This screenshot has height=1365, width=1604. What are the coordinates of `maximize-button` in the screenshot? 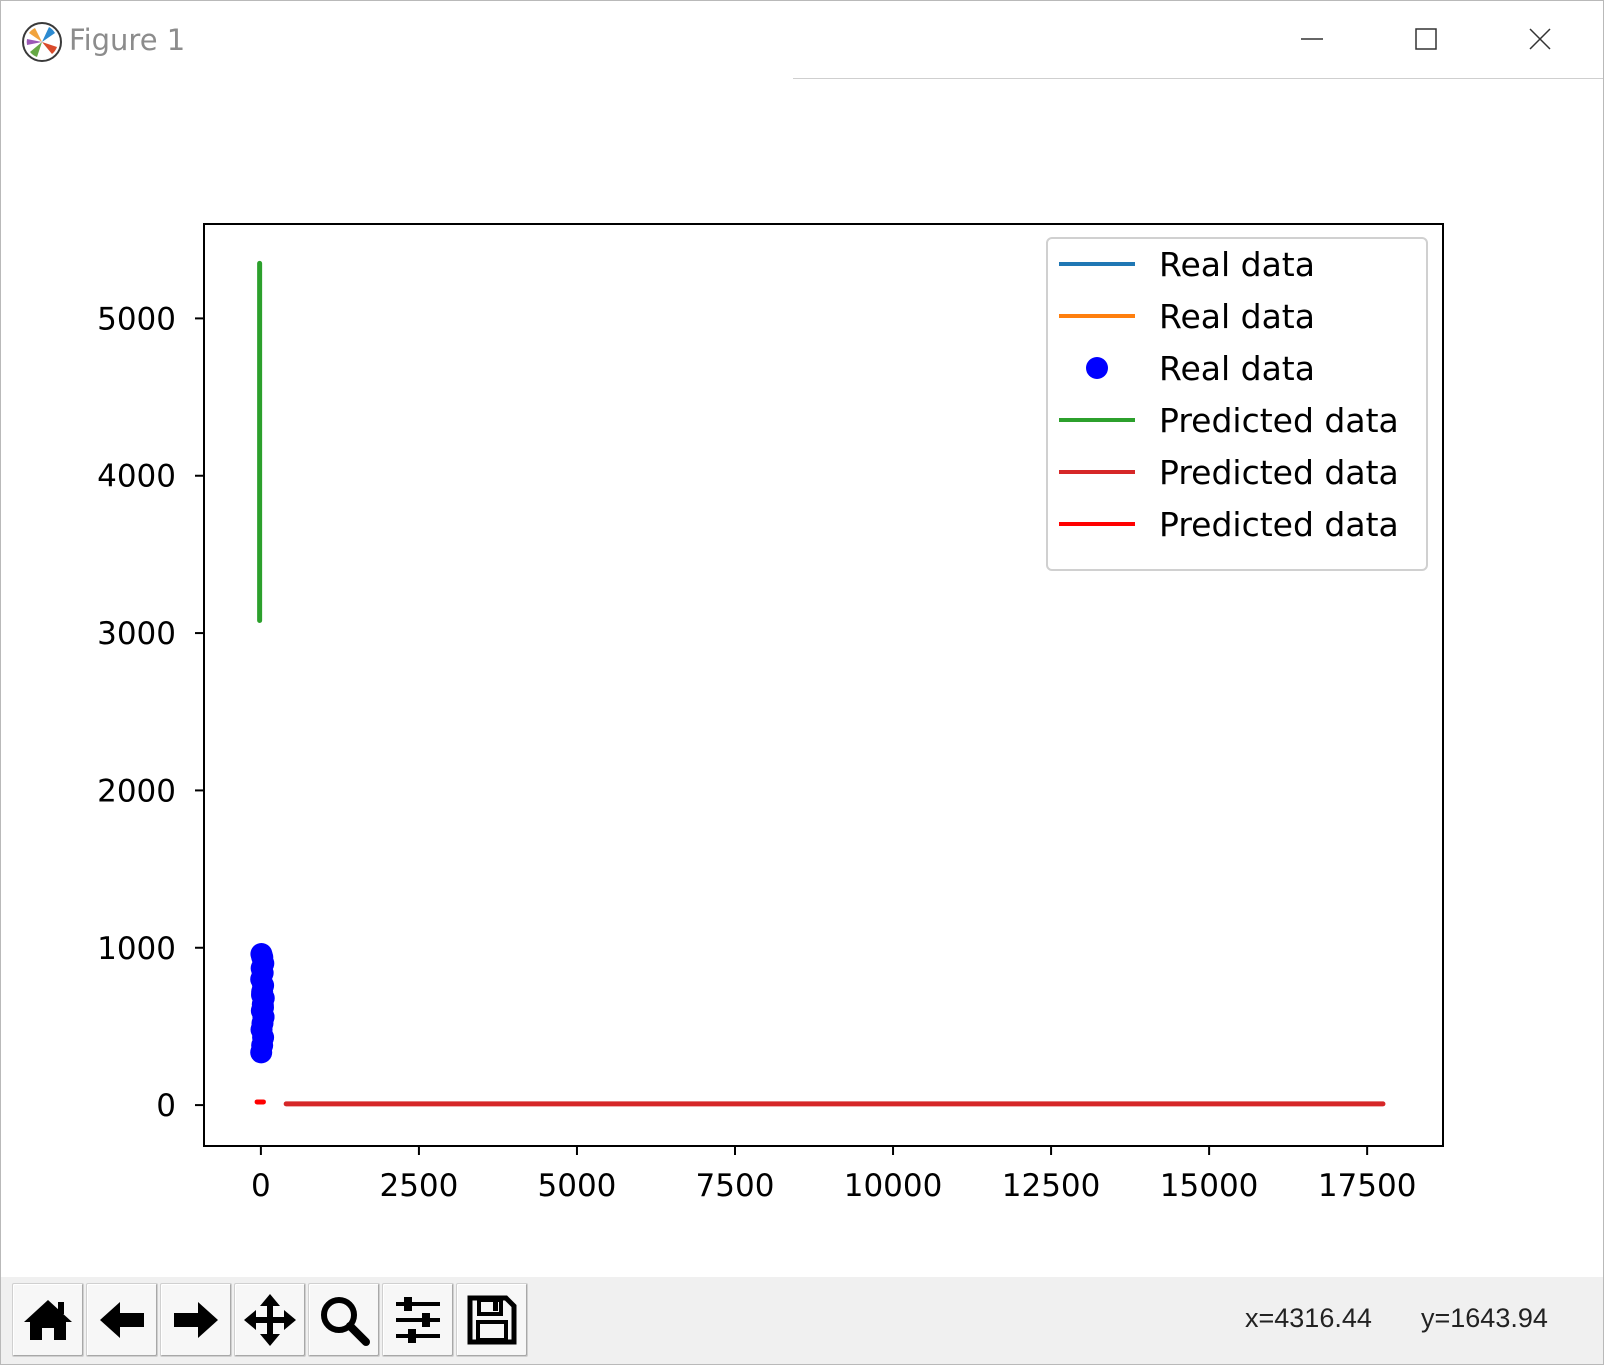 It's located at (1426, 39).